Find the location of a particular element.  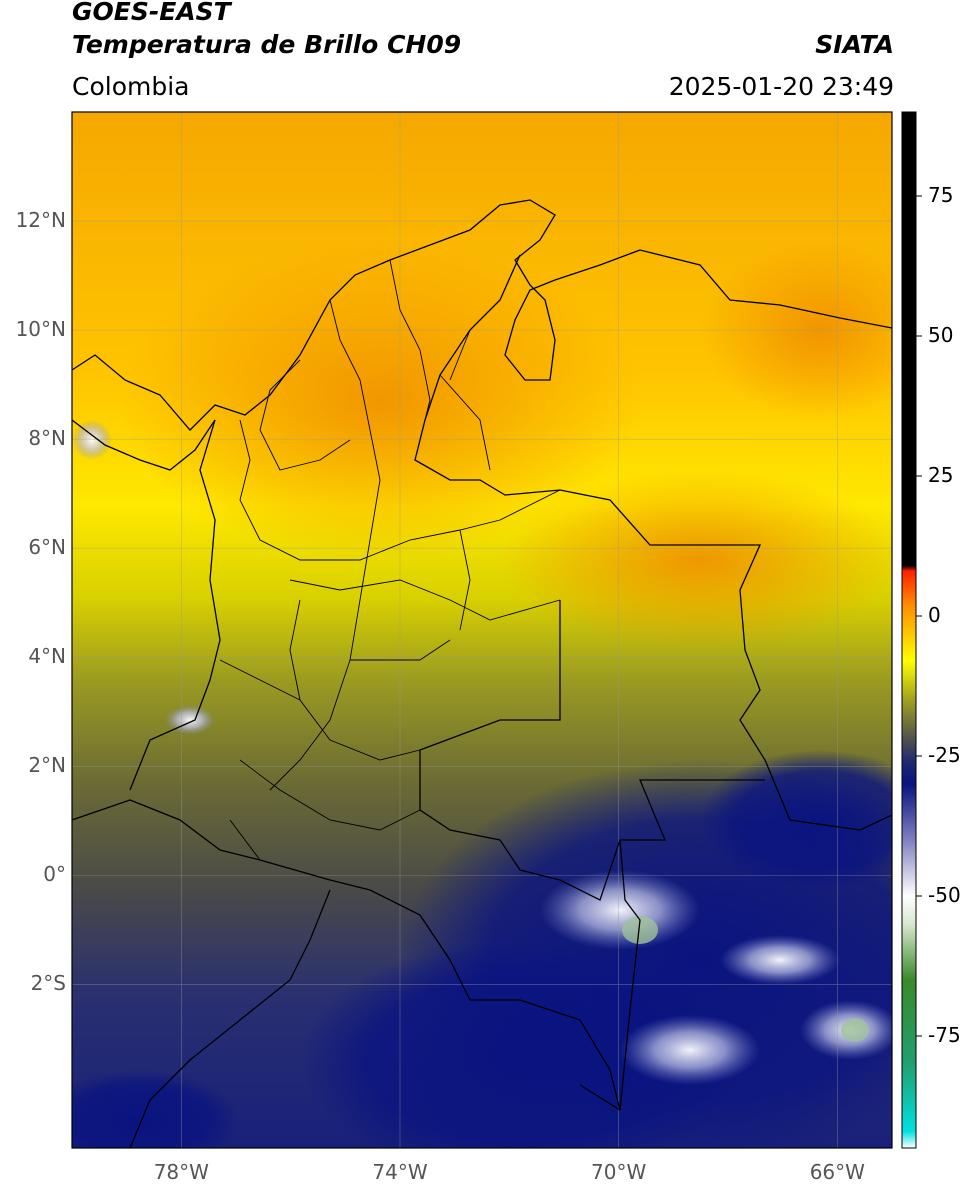

colorbar-scale is located at coordinates (909, 630).